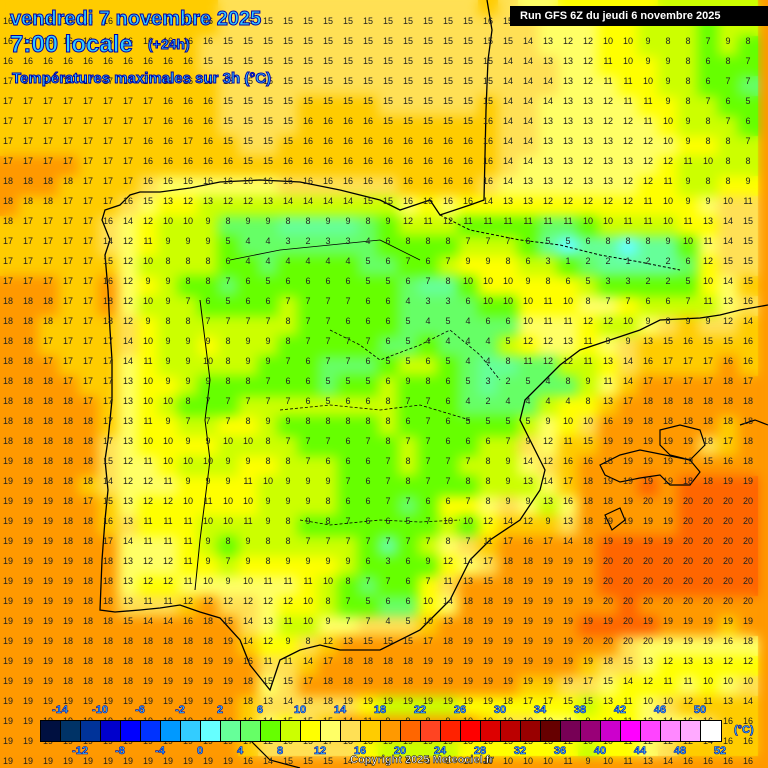 This screenshot has height=768, width=768. I want to click on grid-temperature-value: 4, so click(368, 241).